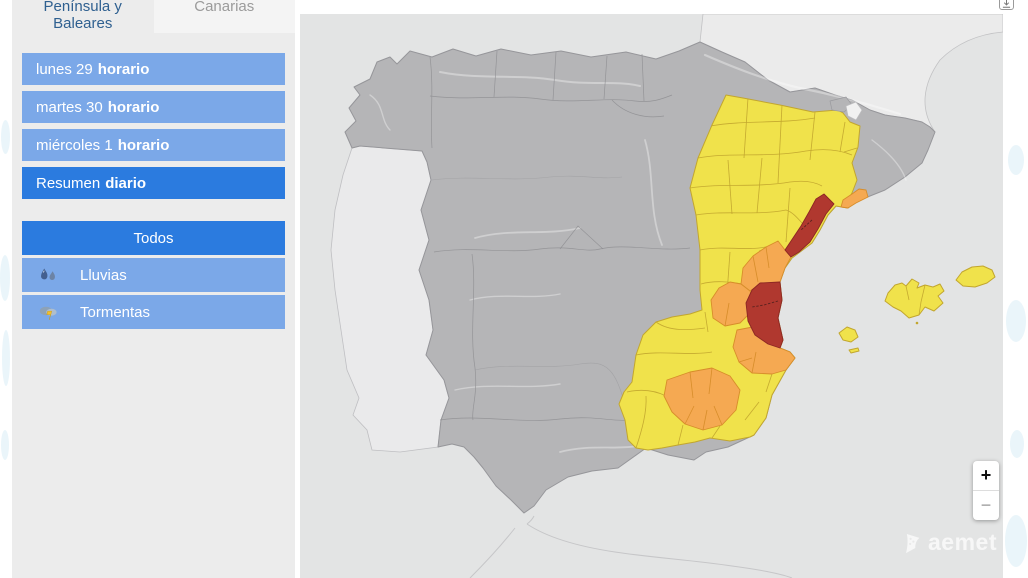  I want to click on mallorca-comarca-borders, so click(915, 300).